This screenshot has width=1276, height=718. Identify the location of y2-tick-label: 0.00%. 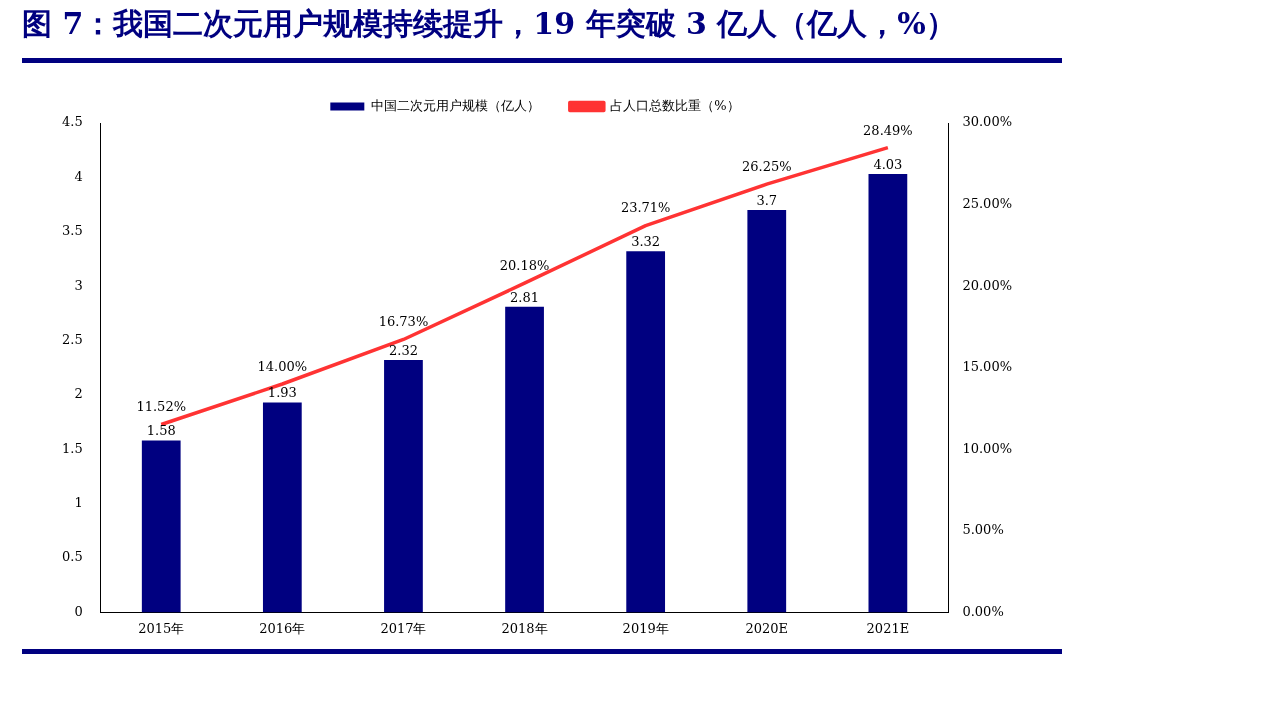
(983, 611).